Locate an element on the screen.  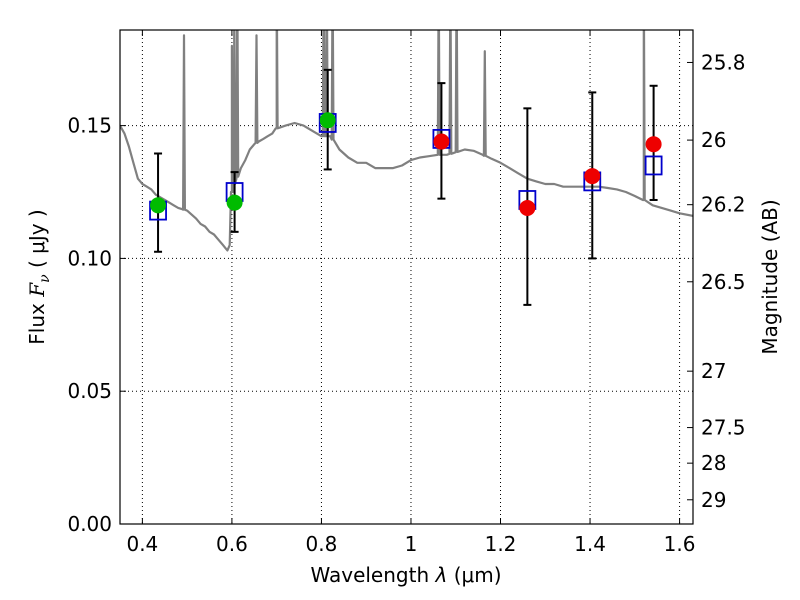
y2-tick-label: 28 is located at coordinates (713, 463).